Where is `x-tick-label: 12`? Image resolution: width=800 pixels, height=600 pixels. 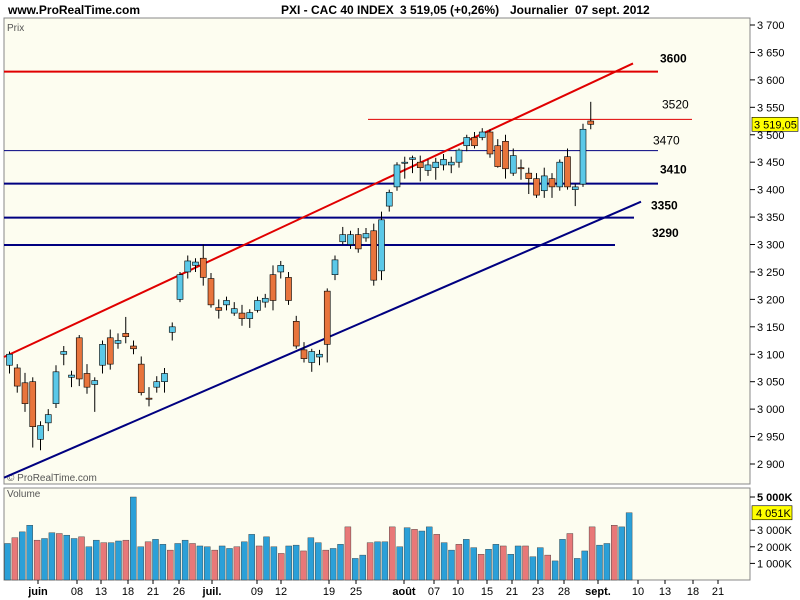 x-tick-label: 12 is located at coordinates (281, 592).